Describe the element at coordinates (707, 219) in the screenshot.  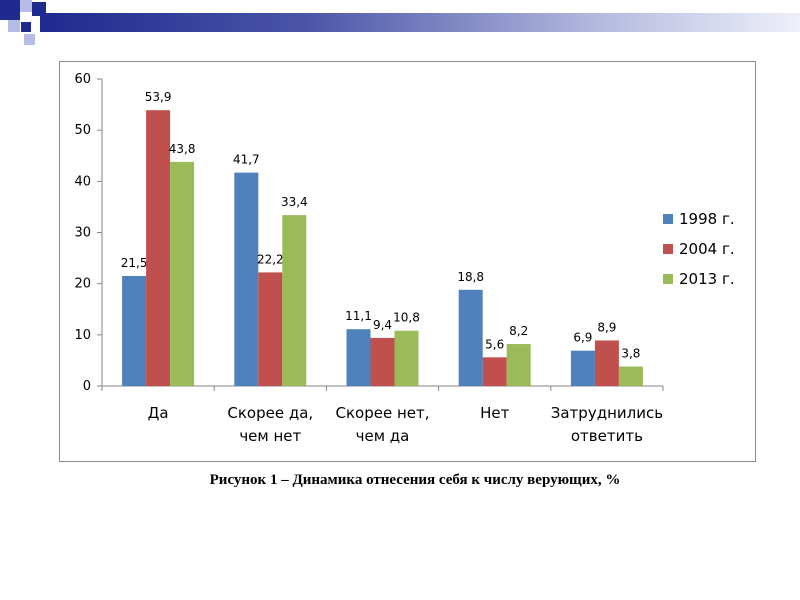
I see `legend-label: 1998 г.` at that location.